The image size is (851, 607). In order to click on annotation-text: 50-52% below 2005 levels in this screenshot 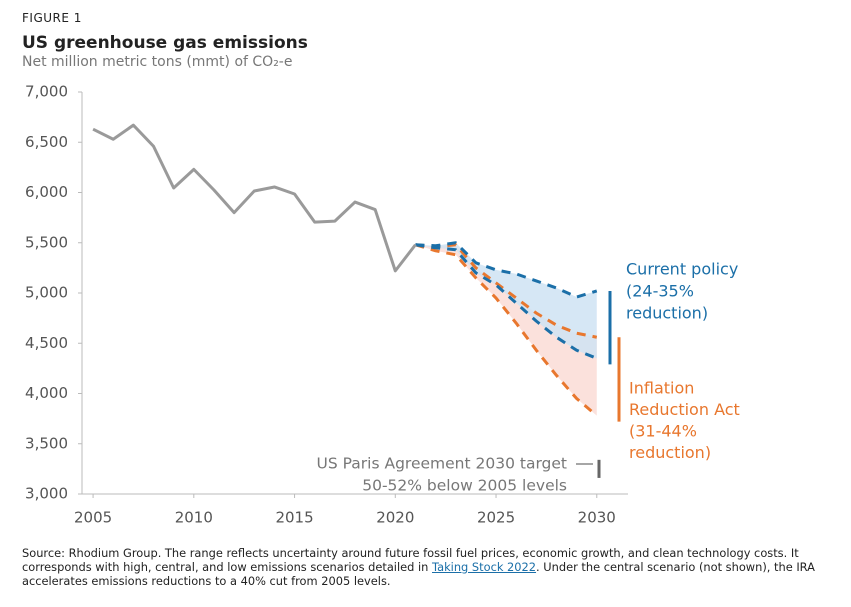, I will do `click(464, 486)`.